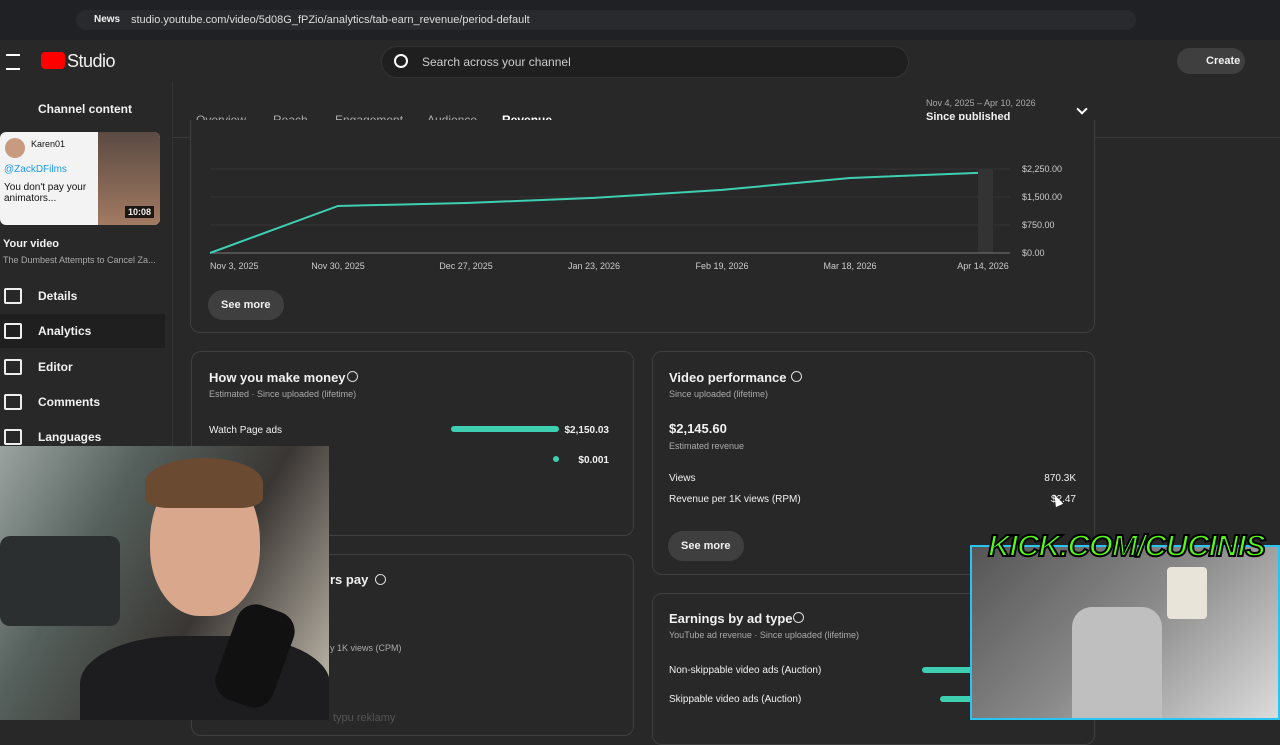 The height and width of the screenshot is (745, 1280). I want to click on today-band, so click(985, 211).